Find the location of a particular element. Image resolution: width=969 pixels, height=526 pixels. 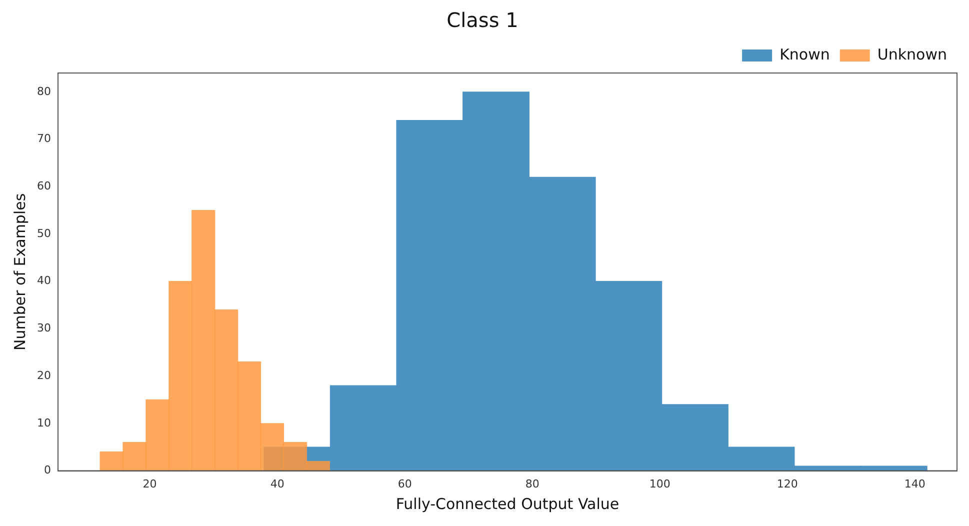

y-tick-label: 70 is located at coordinates (43, 139).